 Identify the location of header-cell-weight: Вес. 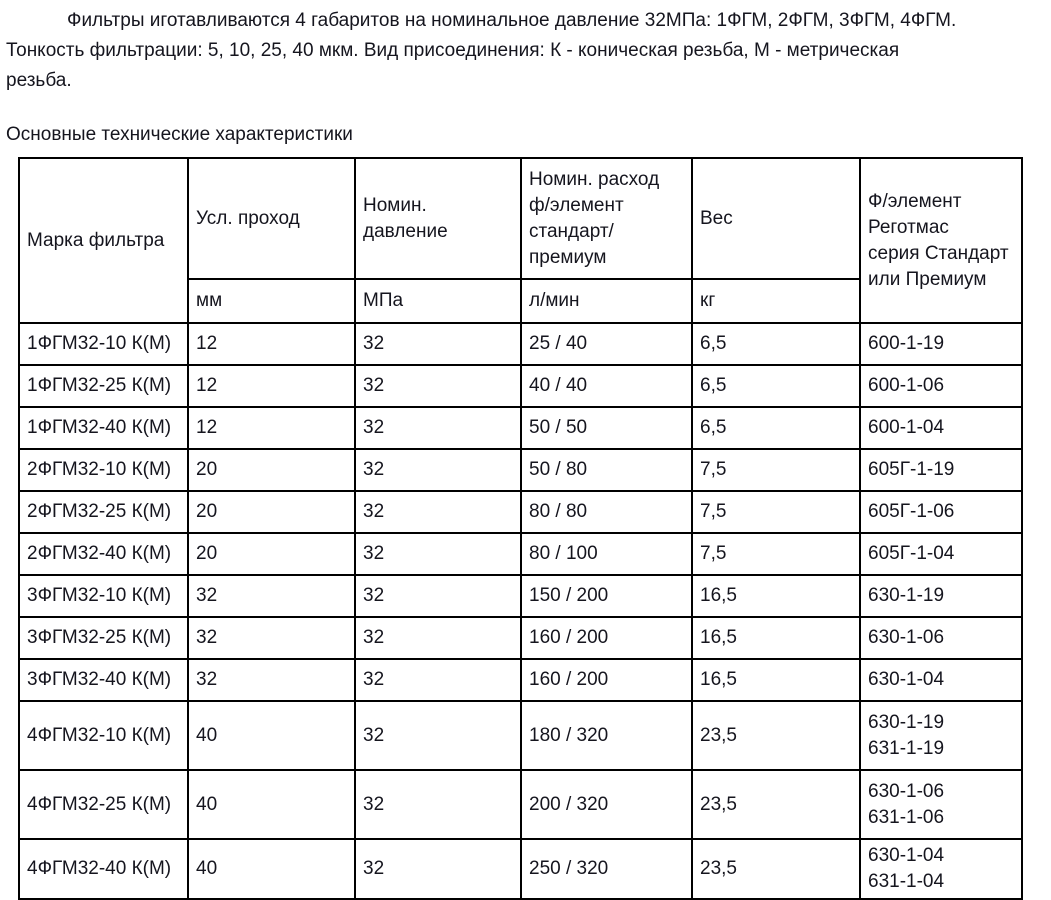
(776, 218).